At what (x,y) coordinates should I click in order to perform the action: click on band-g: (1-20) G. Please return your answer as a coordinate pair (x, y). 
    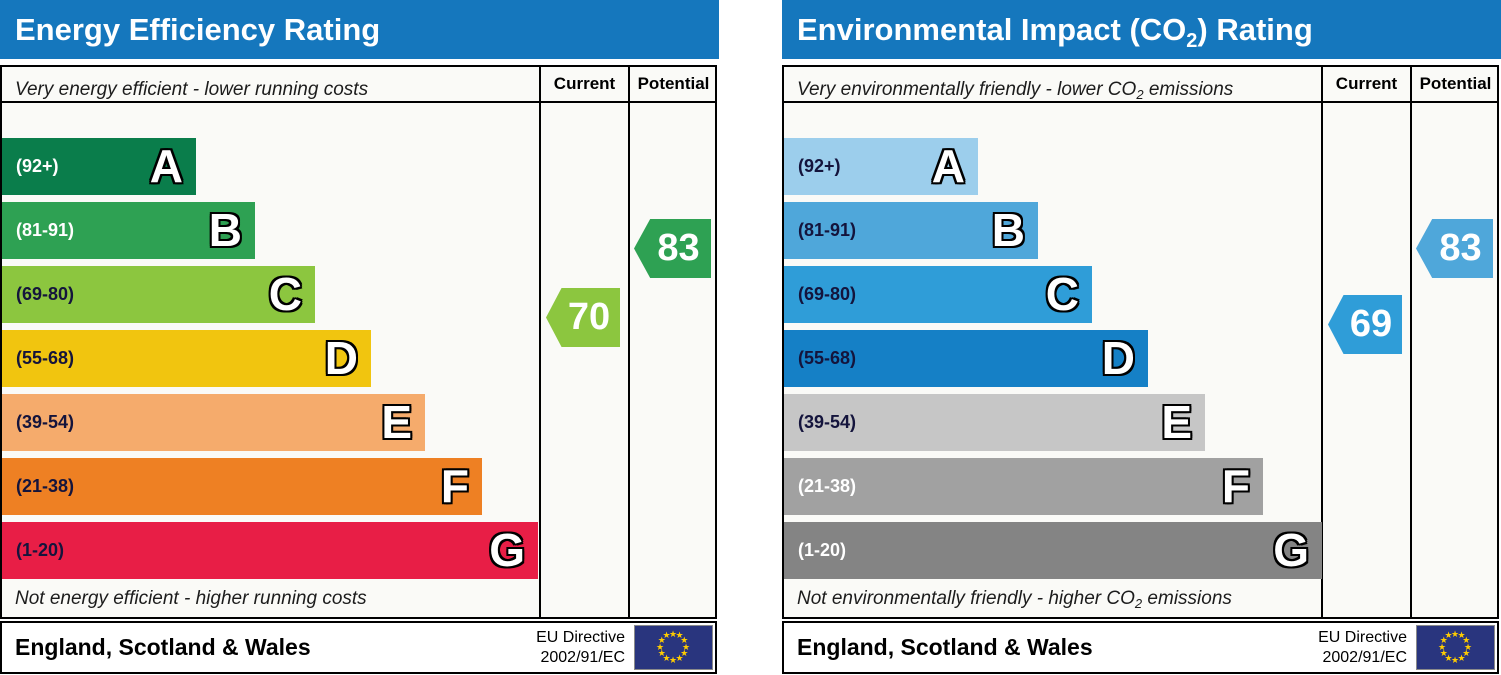
    Looking at the image, I should click on (1053, 550).